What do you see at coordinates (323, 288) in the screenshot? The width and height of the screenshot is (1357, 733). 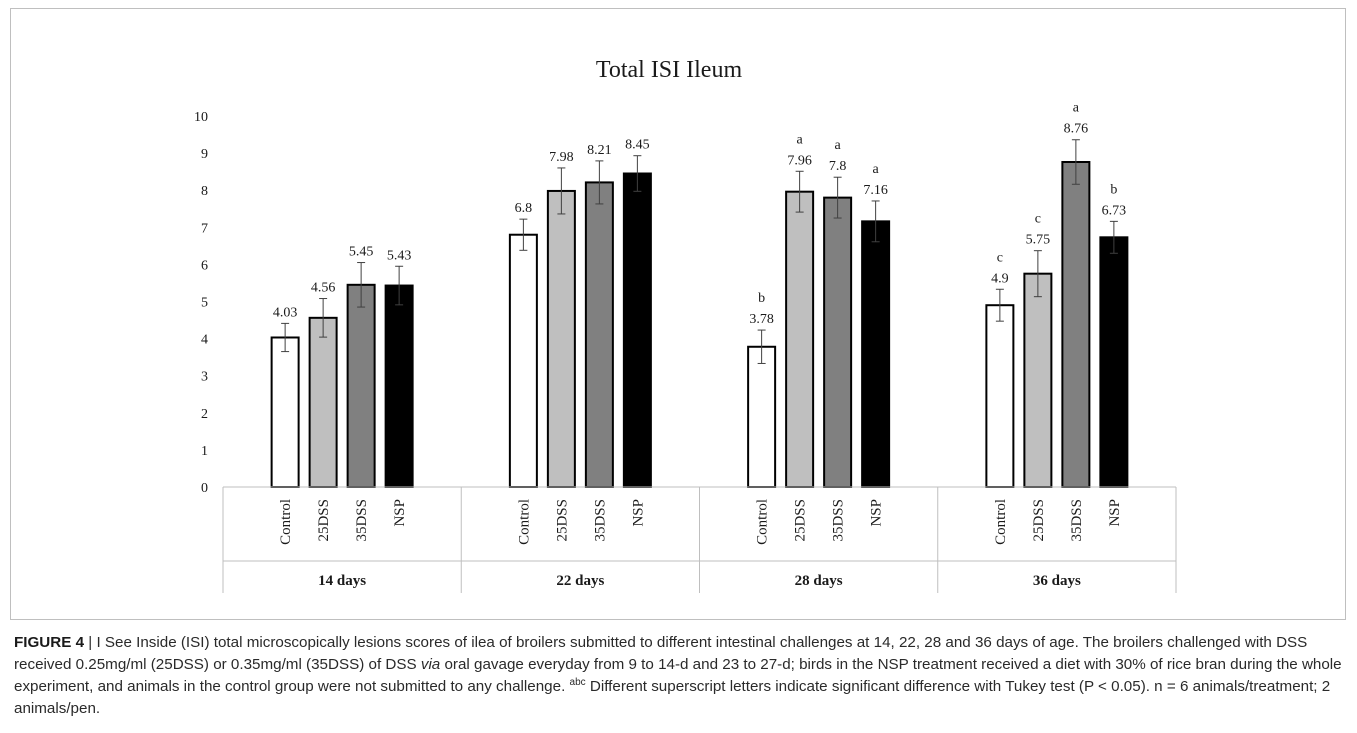 I see `data-label: 4.56` at bounding box center [323, 288].